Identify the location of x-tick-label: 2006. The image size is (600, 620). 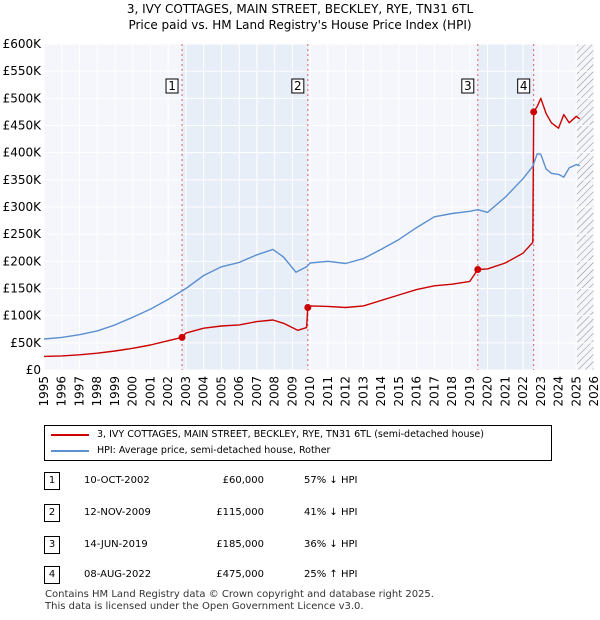
(239, 391).